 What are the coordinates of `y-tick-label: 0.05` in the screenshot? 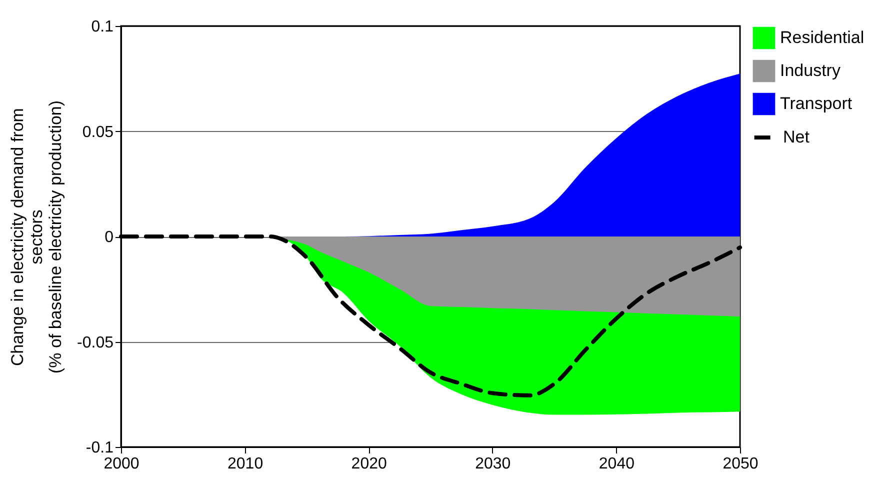 It's located at (98, 132).